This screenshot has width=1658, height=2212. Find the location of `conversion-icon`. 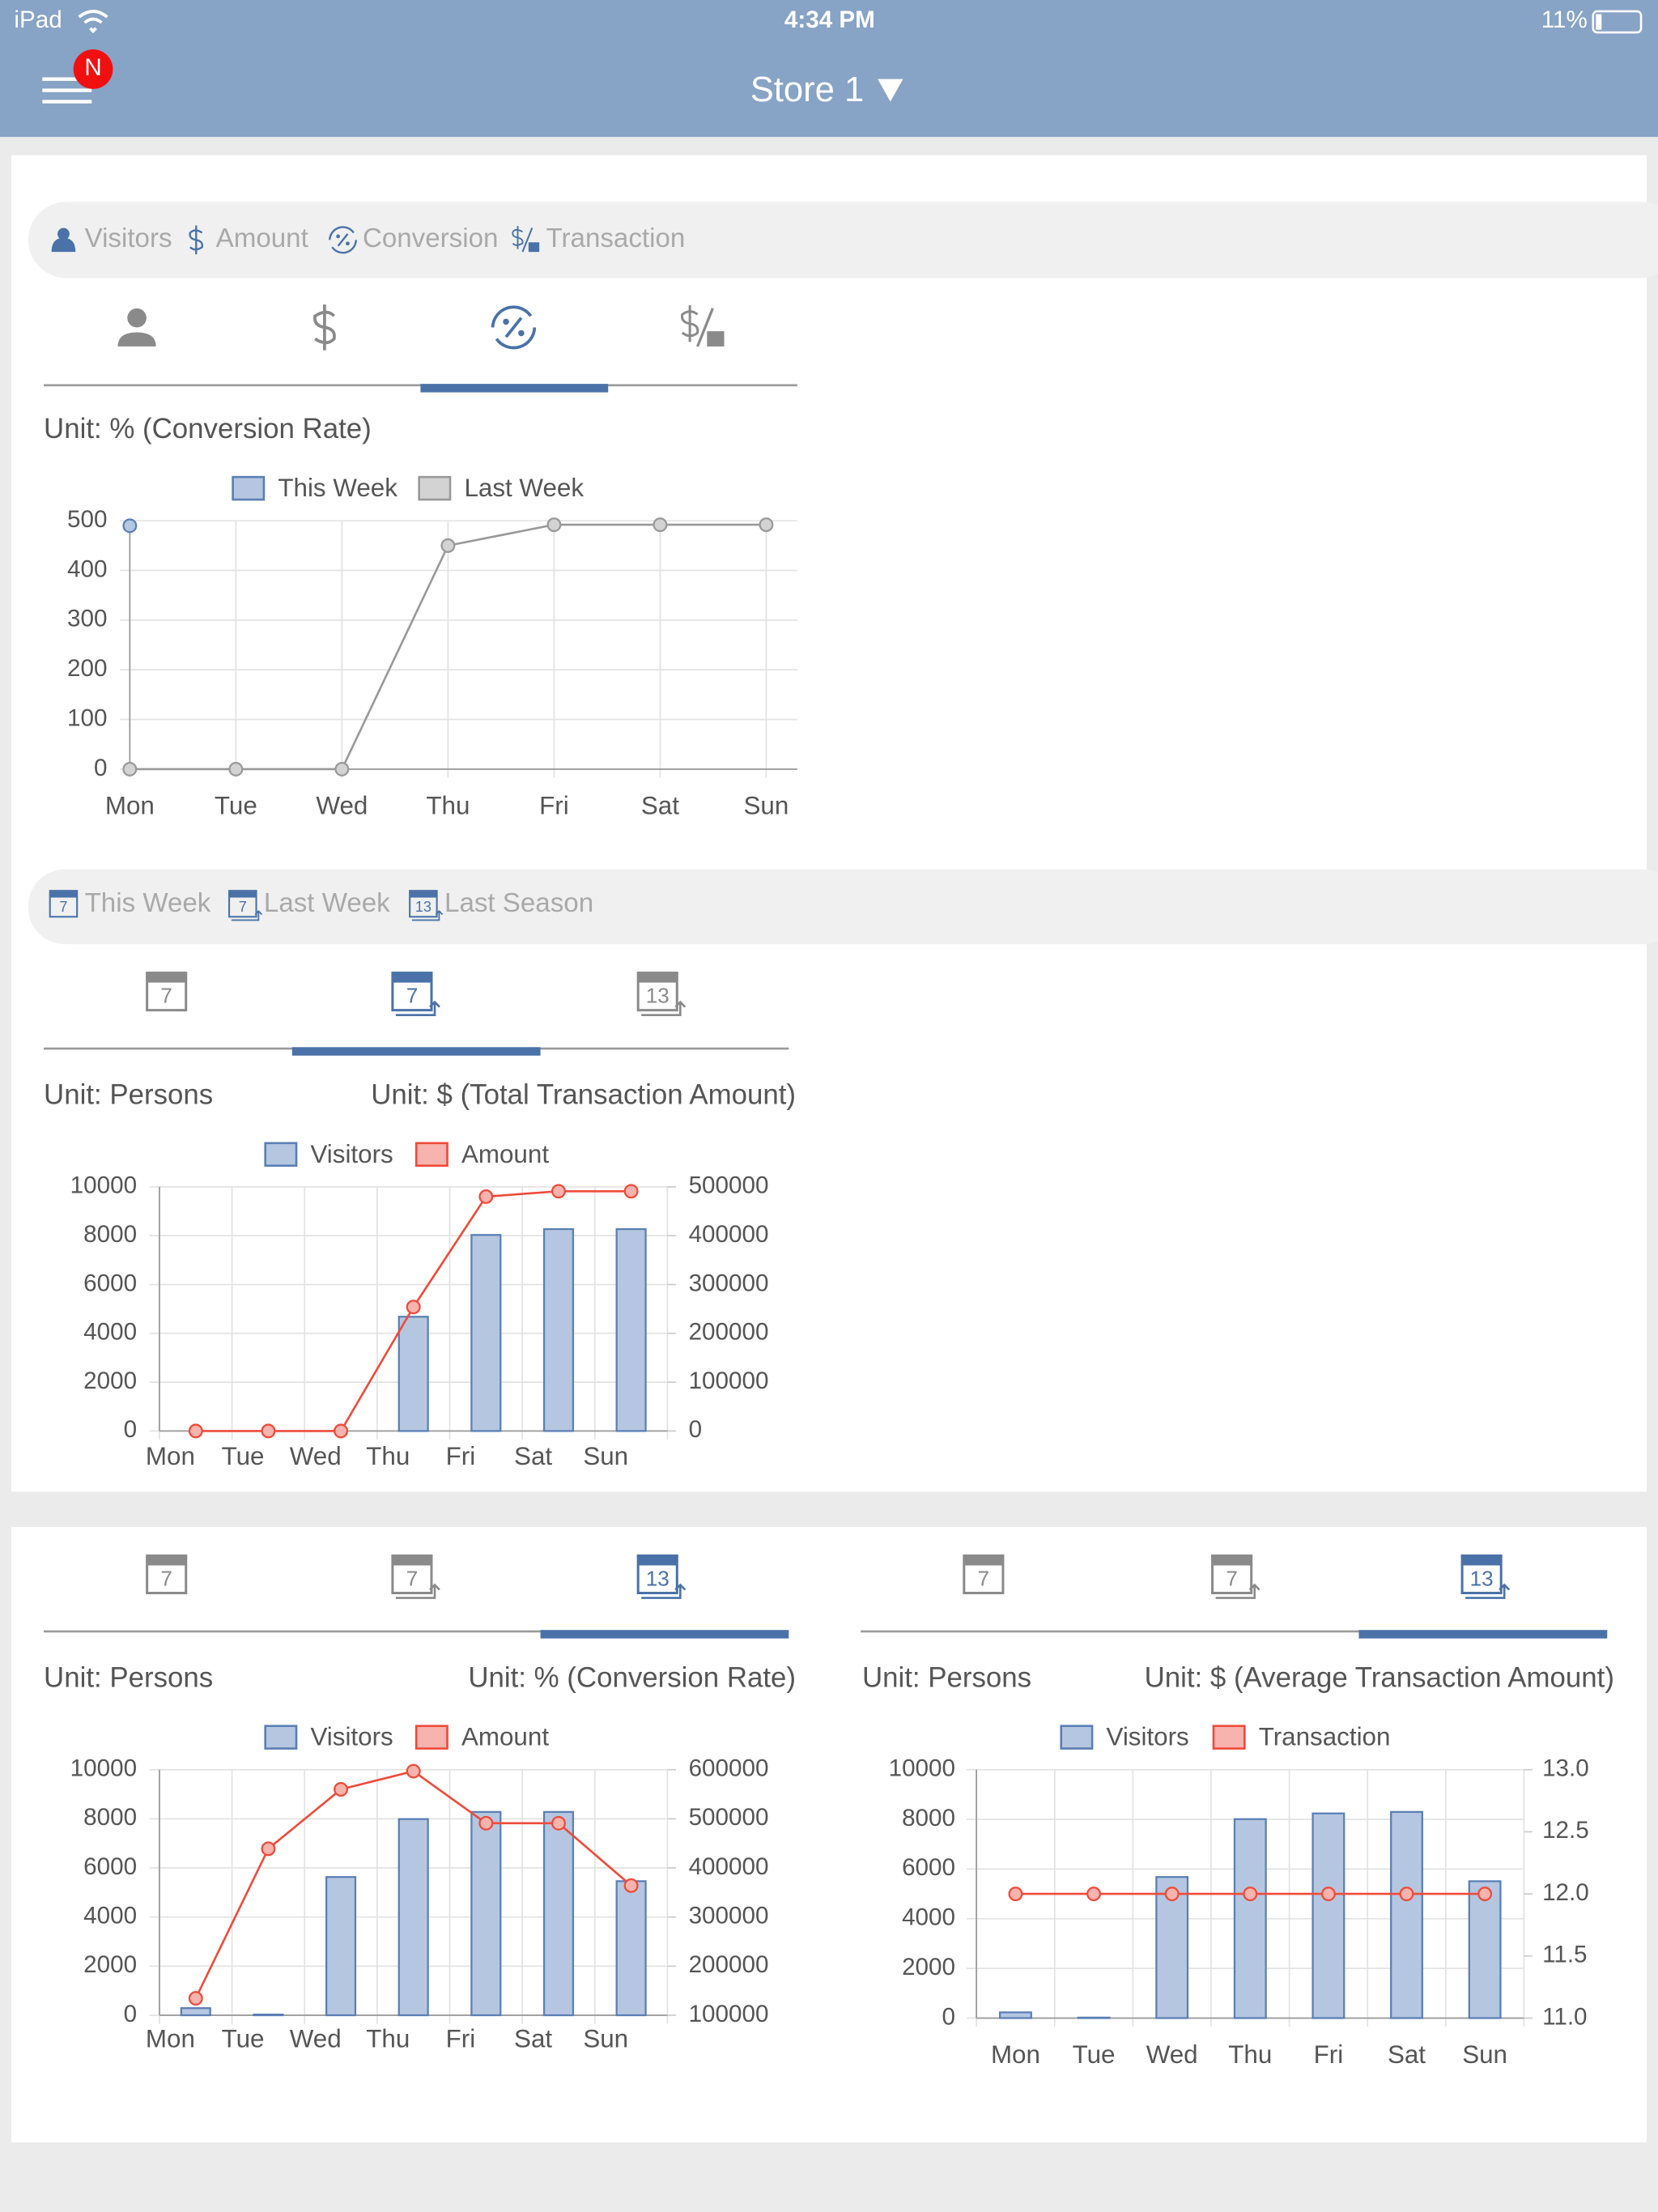

conversion-icon is located at coordinates (338, 236).